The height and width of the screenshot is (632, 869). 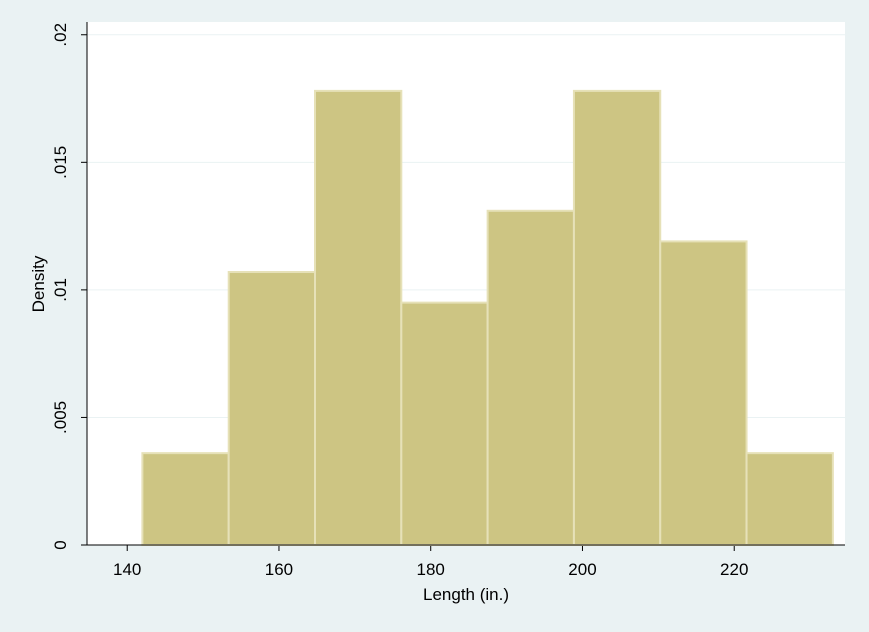 I want to click on x-axis-label: Length (in.), so click(x=466, y=594).